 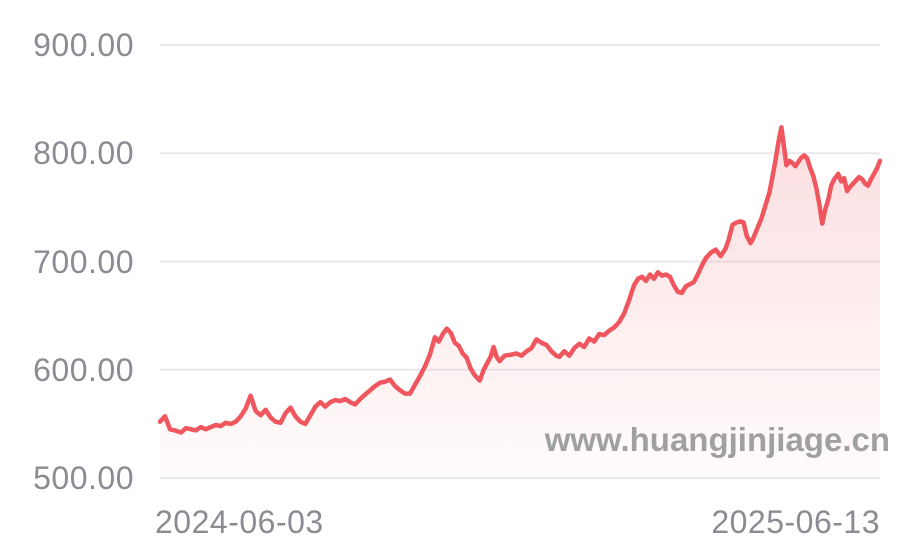 What do you see at coordinates (795, 522) in the screenshot?
I see `x-axis-tick-label-end-date: 2025-06-13` at bounding box center [795, 522].